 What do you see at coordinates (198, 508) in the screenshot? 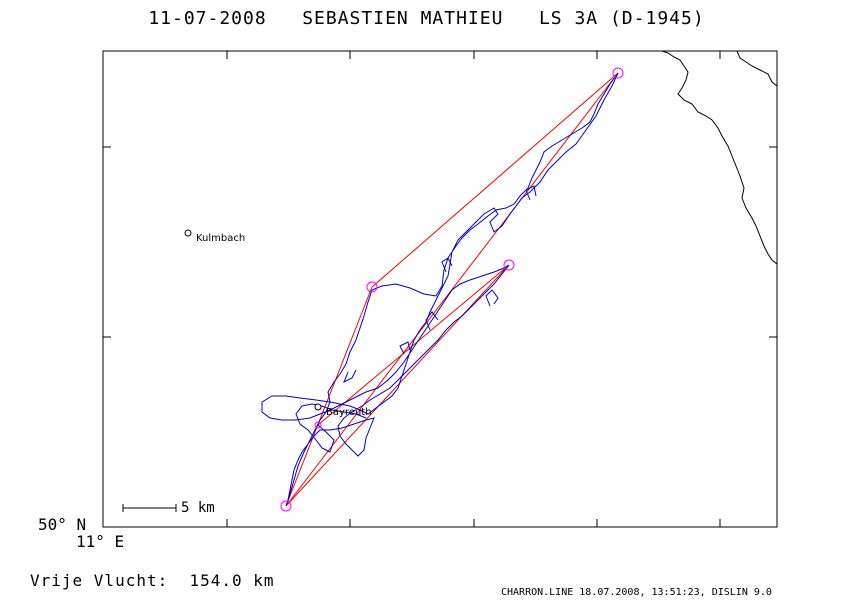
I see `scale-bar-label: 5 km` at bounding box center [198, 508].